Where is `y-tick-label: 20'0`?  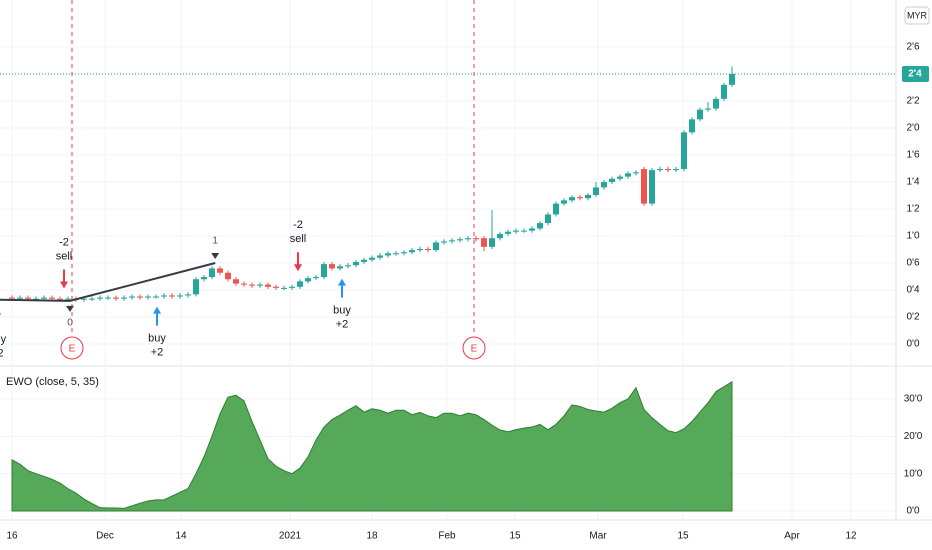 y-tick-label: 20'0 is located at coordinates (913, 436).